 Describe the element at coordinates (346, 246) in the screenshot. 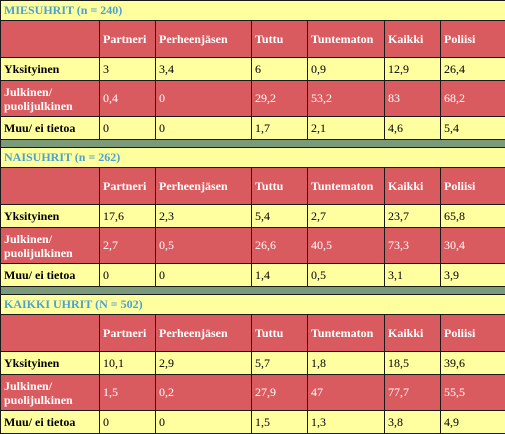

I see `table-cell: 40,5` at that location.